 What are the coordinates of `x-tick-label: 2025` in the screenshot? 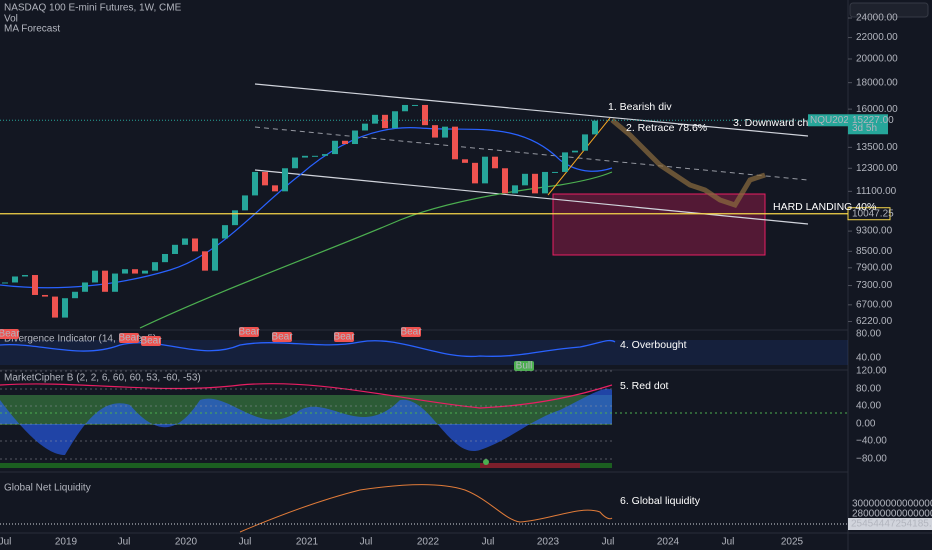 It's located at (792, 542).